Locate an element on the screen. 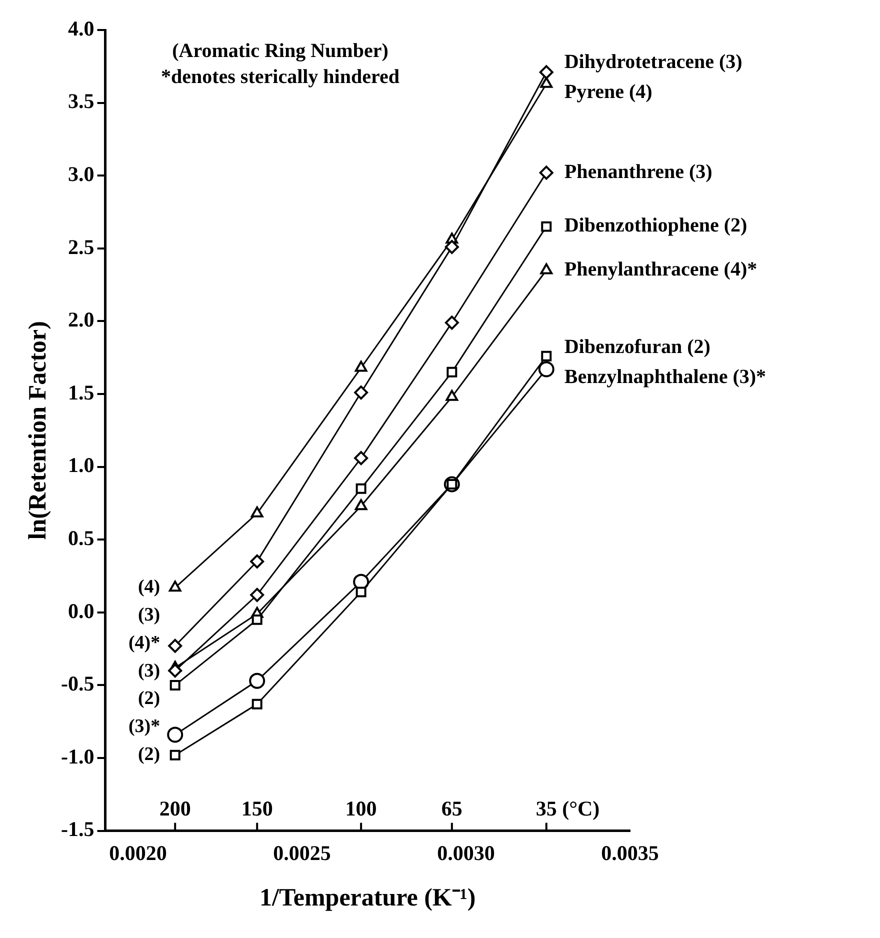 This screenshot has width=880, height=938. series-label: Pyrene (4) is located at coordinates (608, 92).